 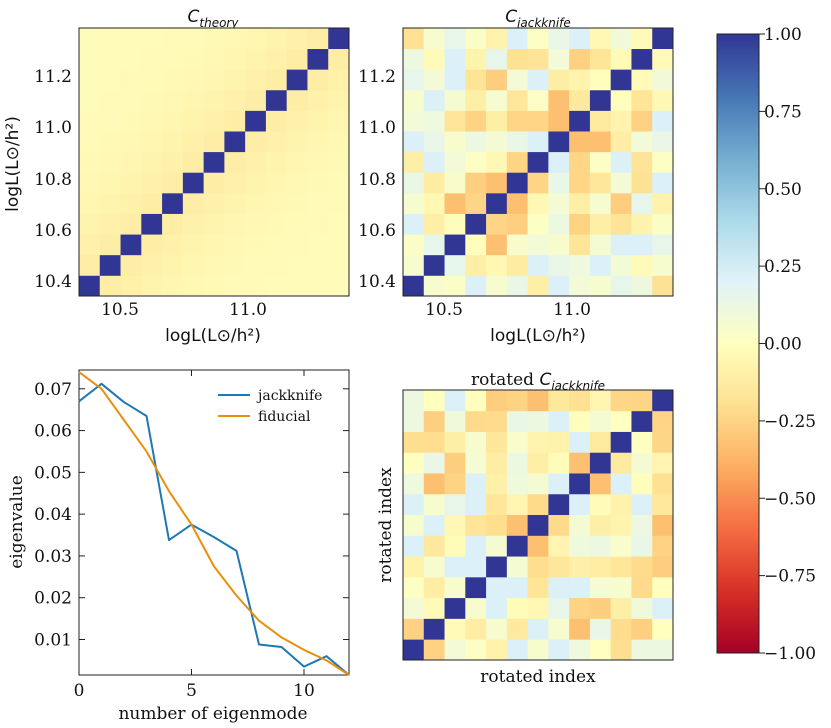 What do you see at coordinates (572, 310) in the screenshot?
I see `jackknife-xtick: 11.0` at bounding box center [572, 310].